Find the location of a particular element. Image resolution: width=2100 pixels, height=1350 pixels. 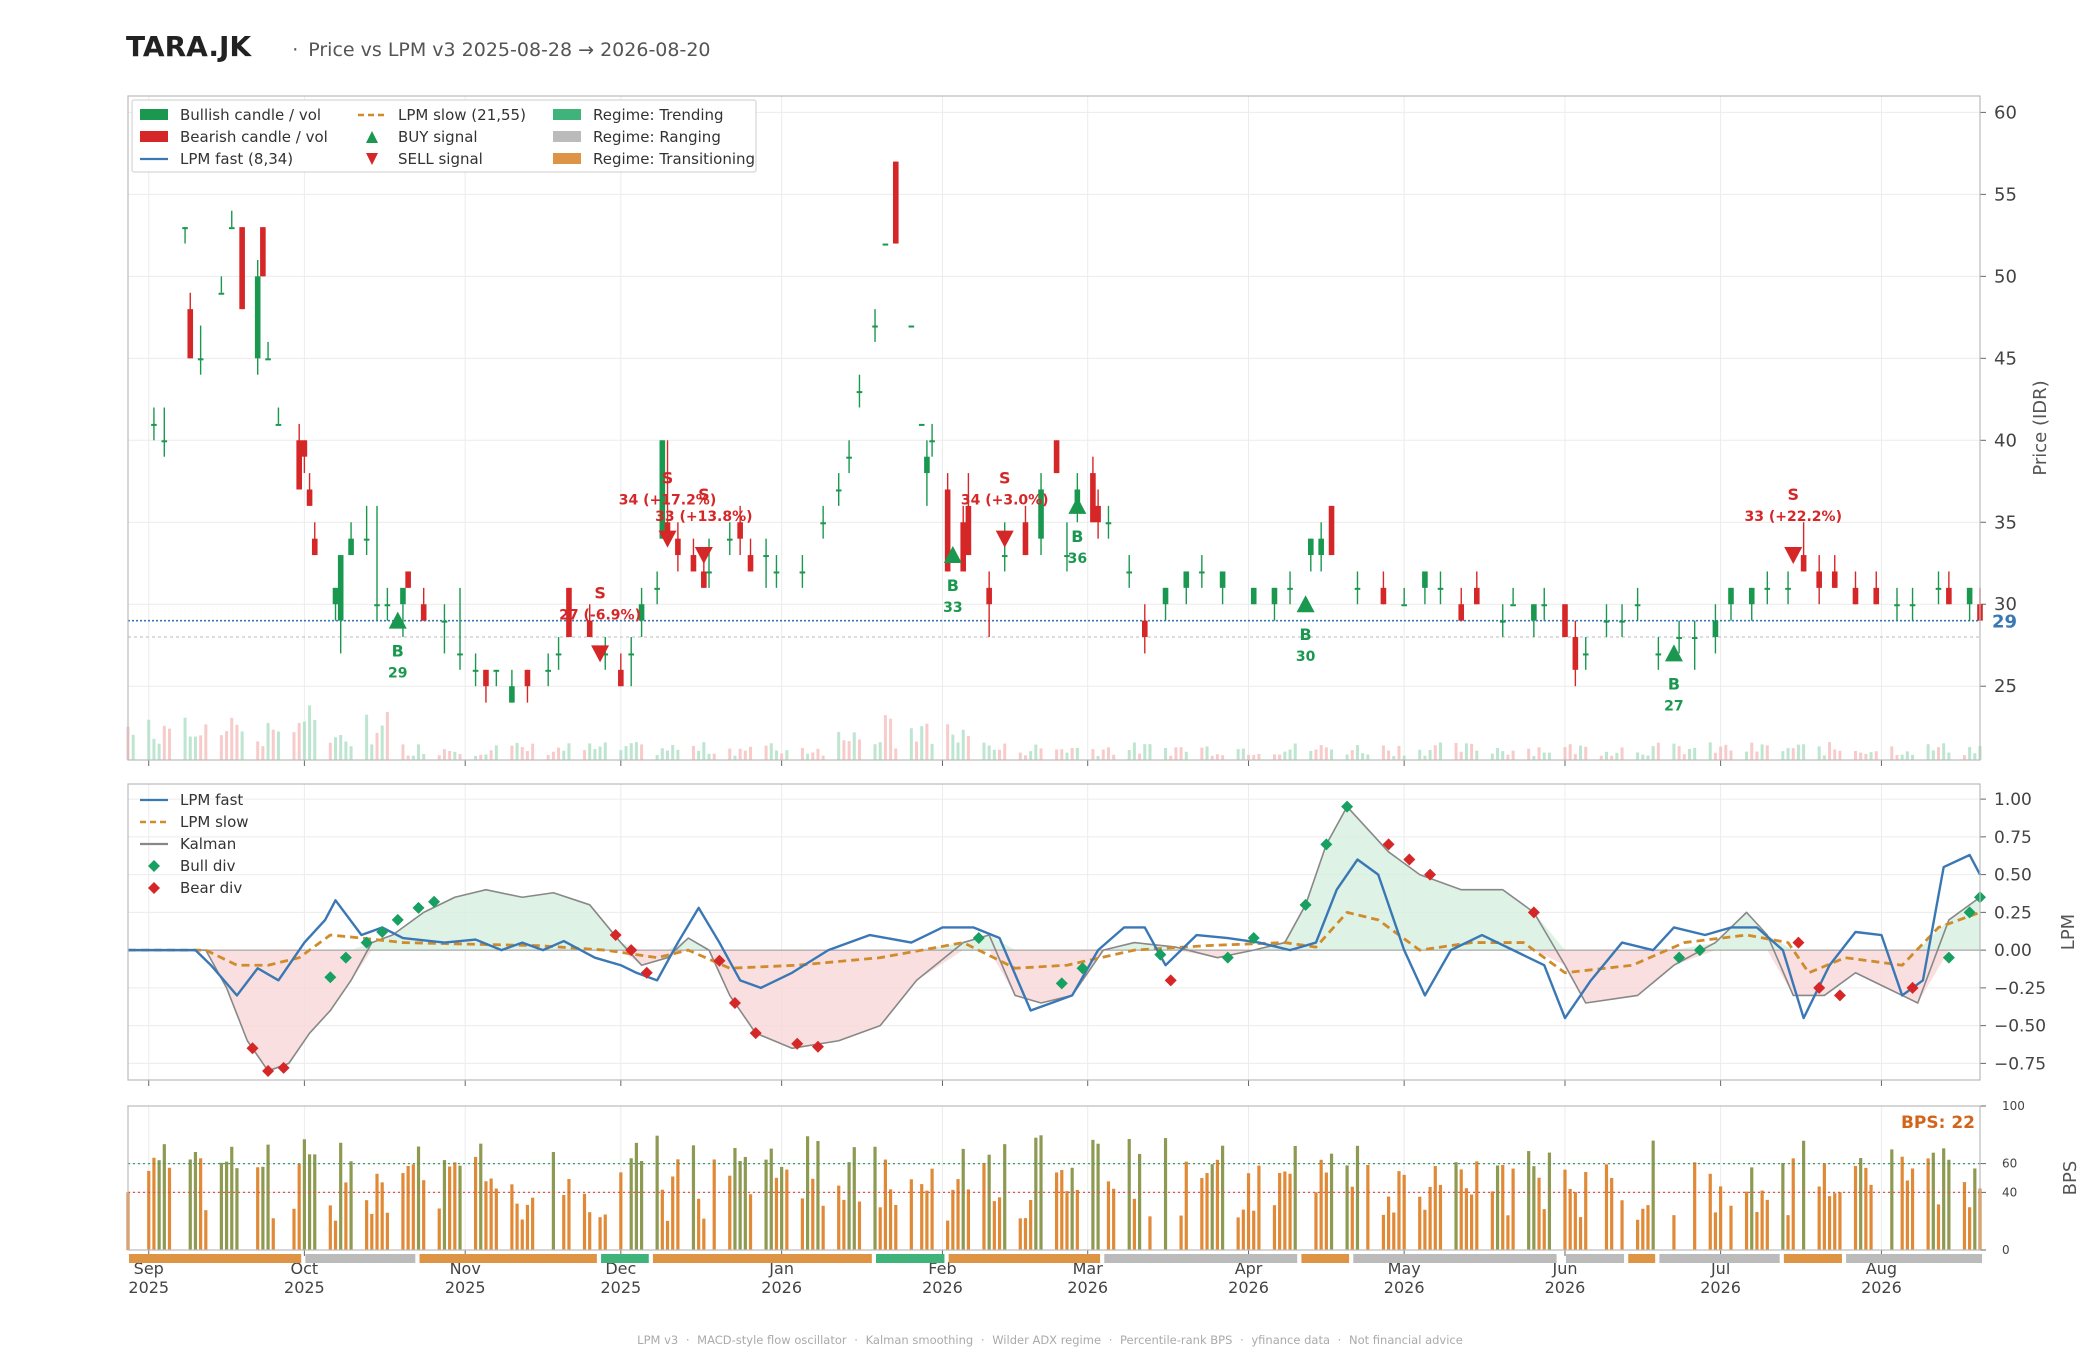

x-tick-label: Sep is located at coordinates (149, 1268).